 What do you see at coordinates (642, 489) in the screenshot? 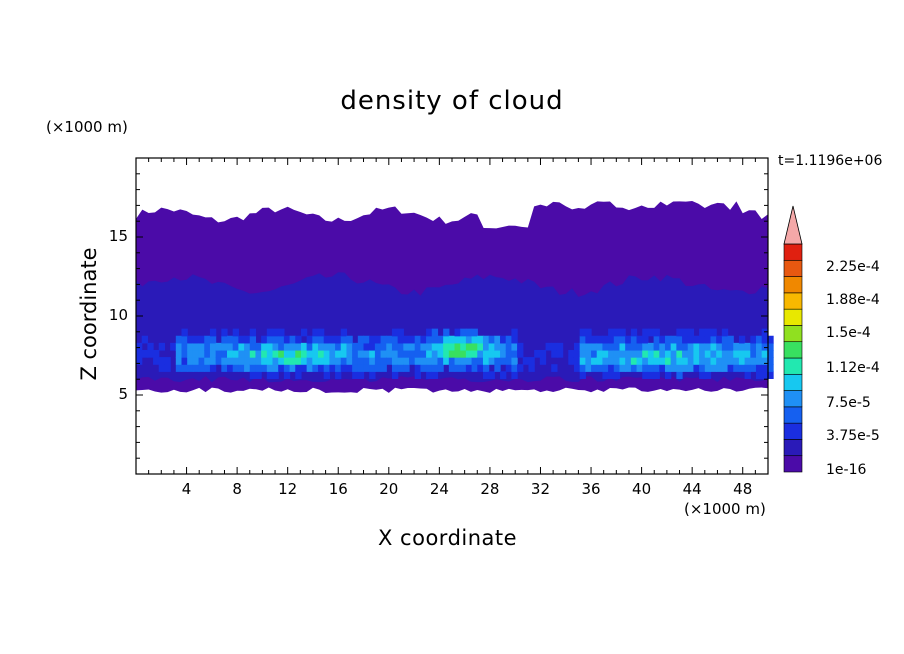
I see `x-tick-label: 40` at bounding box center [642, 489].